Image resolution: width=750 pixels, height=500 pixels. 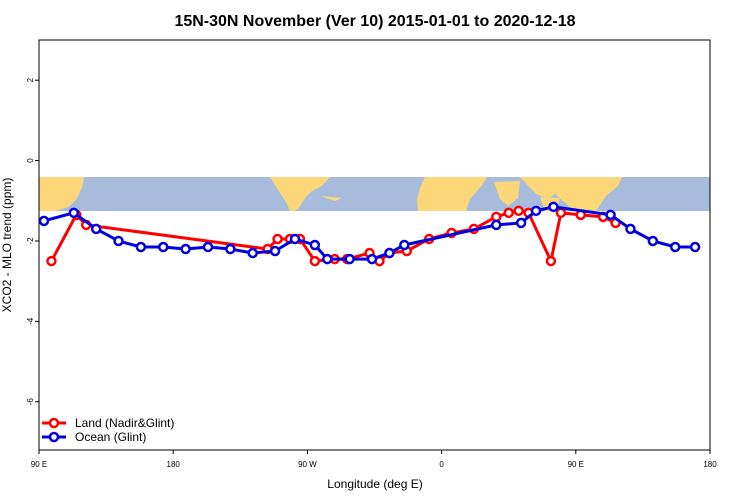 What do you see at coordinates (374, 459) in the screenshot?
I see `x-axis: 90 E 180 90 W 0 90 E 180` at bounding box center [374, 459].